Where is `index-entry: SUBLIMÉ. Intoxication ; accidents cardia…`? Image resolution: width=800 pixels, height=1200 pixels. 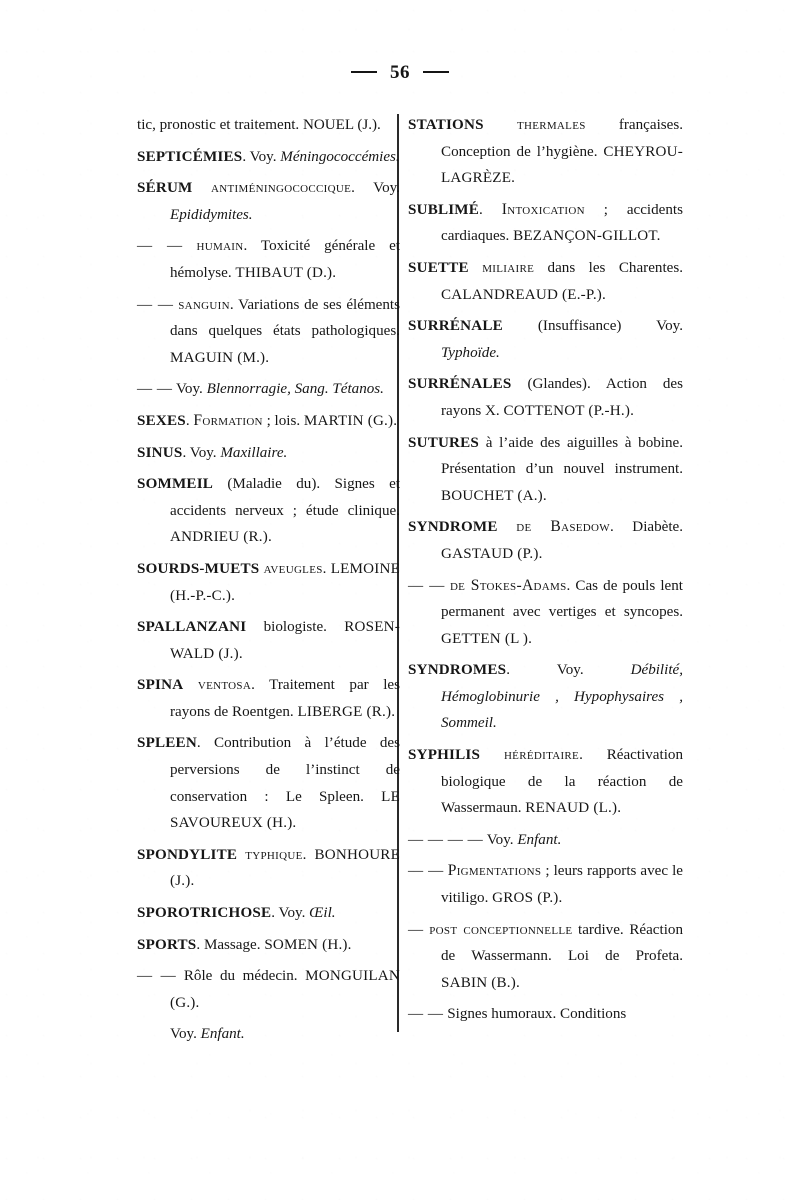
index-entry: SUBLIMÉ. Intoxication ; accidents cardia… is located at coordinates (545, 222).